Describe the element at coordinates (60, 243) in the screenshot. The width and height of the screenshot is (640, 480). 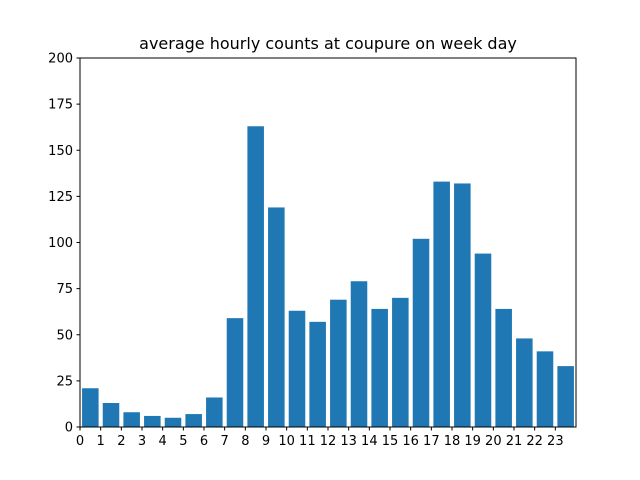
I see `y-tick-label: 100` at that location.